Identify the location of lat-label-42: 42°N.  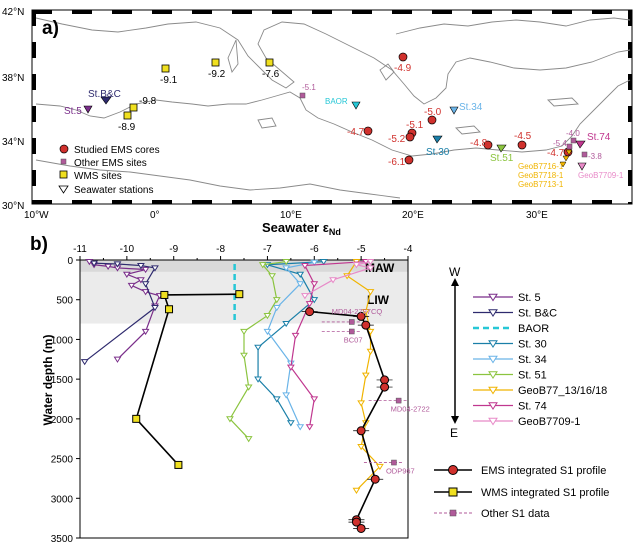
(13, 12).